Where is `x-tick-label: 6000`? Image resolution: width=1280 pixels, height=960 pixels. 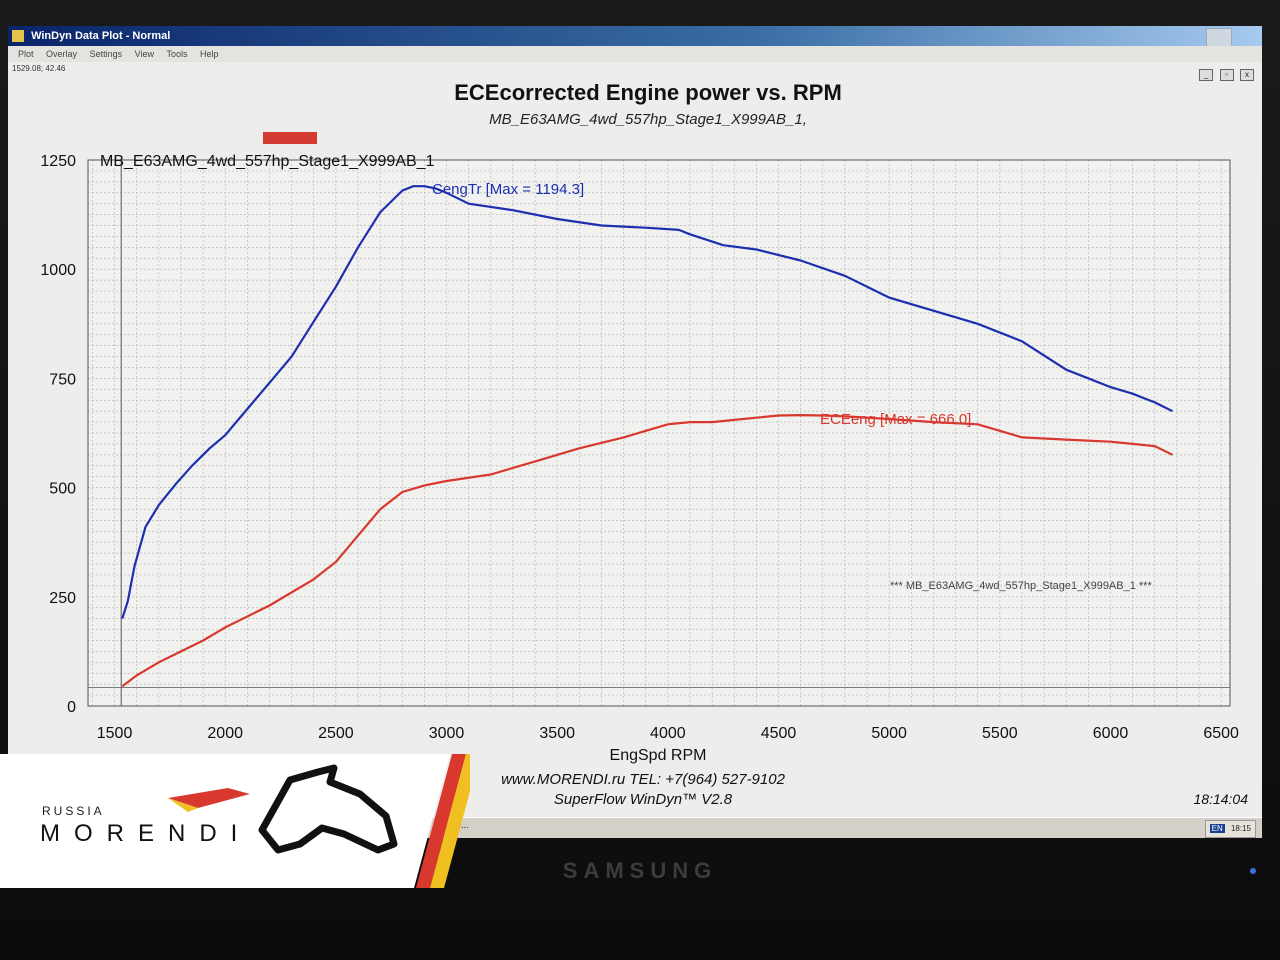 x-tick-label: 6000 is located at coordinates (1111, 733).